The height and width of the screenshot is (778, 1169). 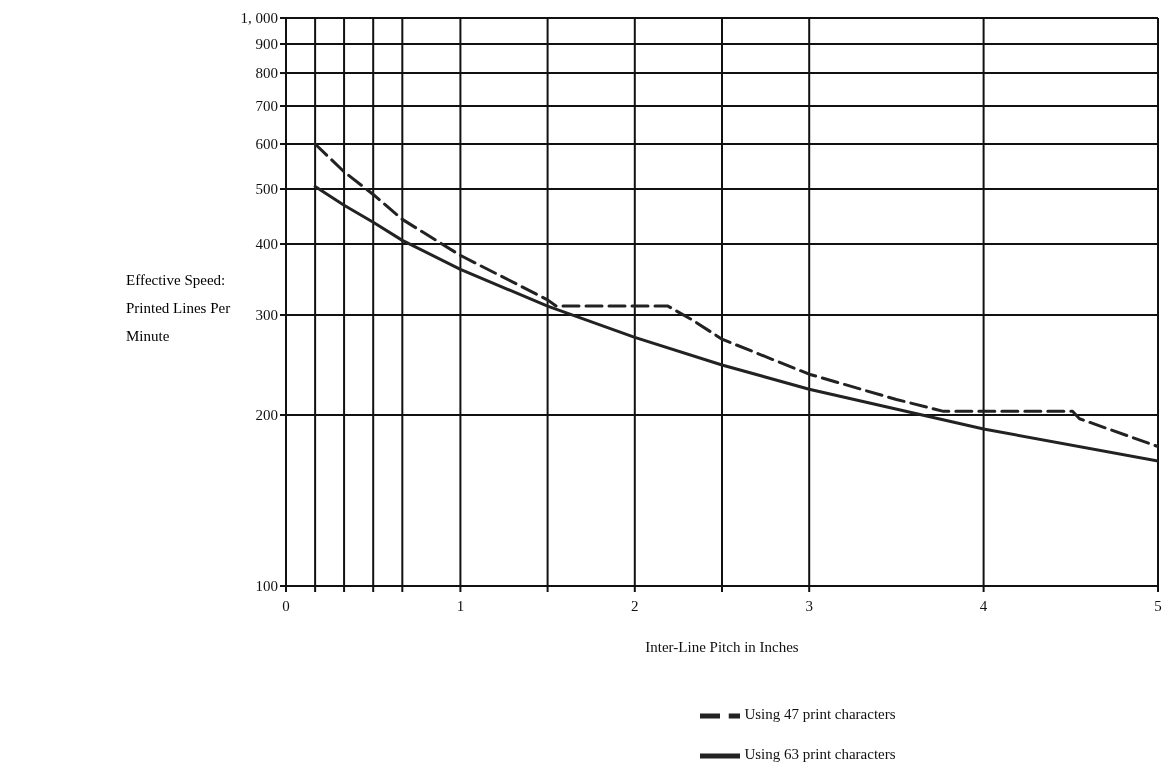 I want to click on y-tick-label: 900, so click(x=266, y=44).